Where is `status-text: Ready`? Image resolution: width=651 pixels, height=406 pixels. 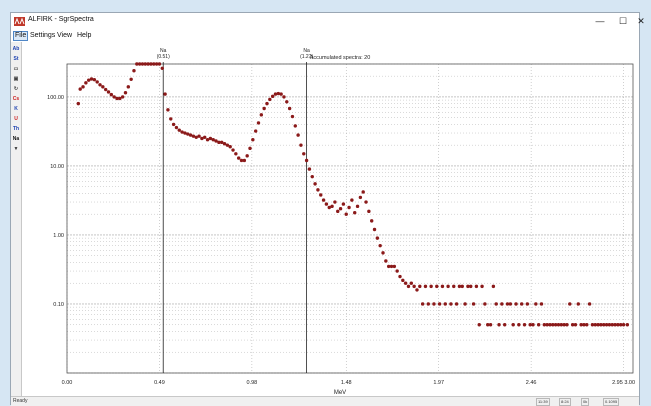
status-text: Ready is located at coordinates (20, 401).